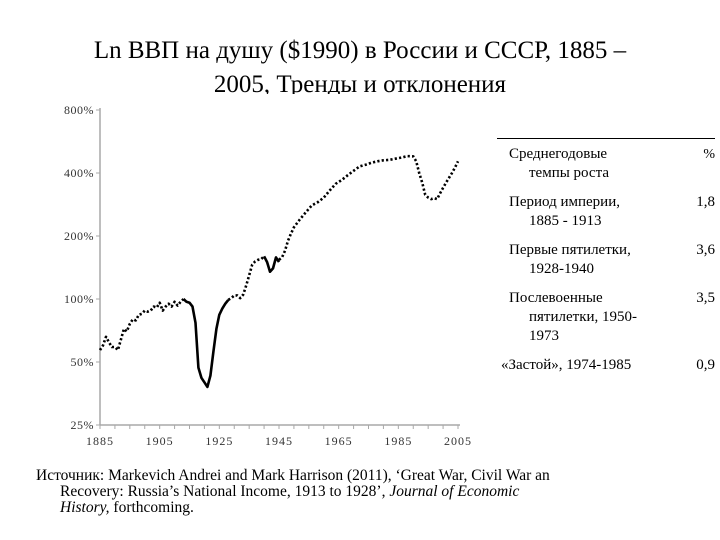 Image resolution: width=720 pixels, height=540 pixels. Describe the element at coordinates (544, 336) in the screenshot. I see `table-row-period-cont: 1973` at that location.